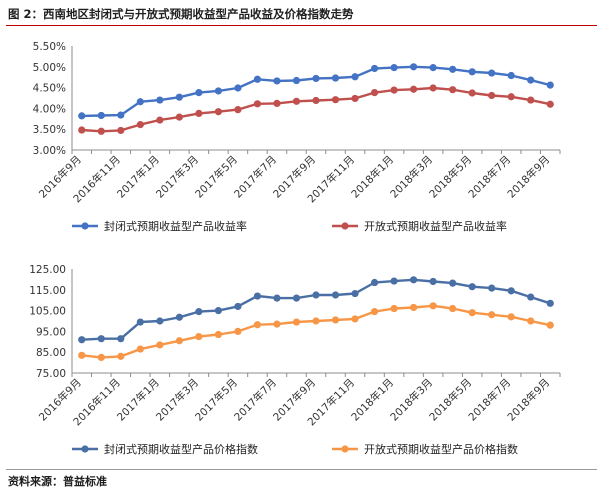  Describe the element at coordinates (175, 226) in the screenshot. I see `legend-entry: 封闭式预期收益型产品收益率` at that location.